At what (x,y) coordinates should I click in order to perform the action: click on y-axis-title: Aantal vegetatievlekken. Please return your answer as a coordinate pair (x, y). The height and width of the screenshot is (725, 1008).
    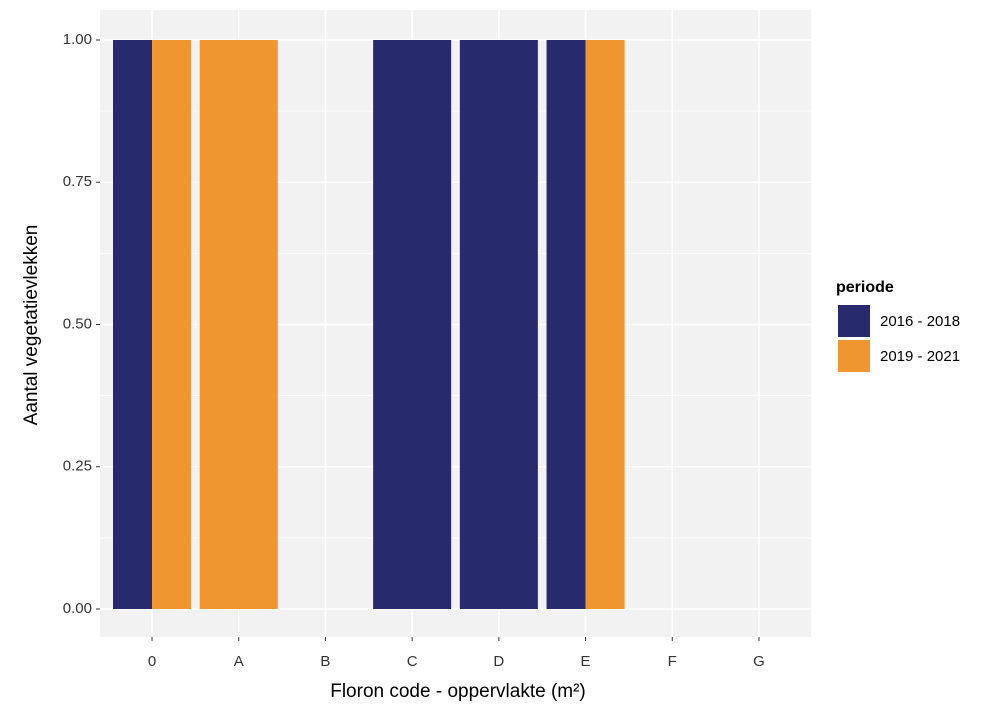
    Looking at the image, I should click on (31, 325).